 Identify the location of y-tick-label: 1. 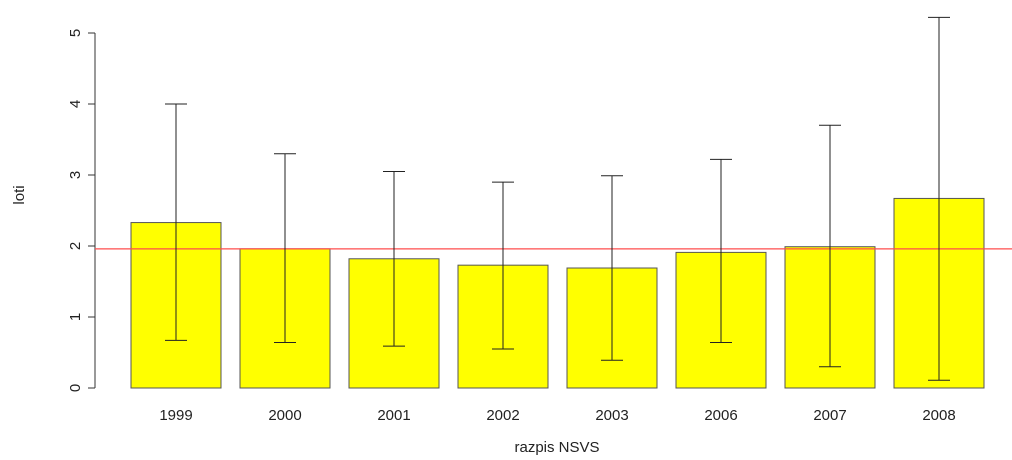
(75, 317).